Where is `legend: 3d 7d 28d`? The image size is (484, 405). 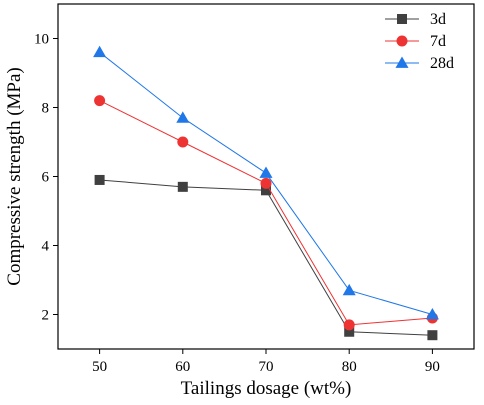 legend: 3d 7d 28d is located at coordinates (419, 41).